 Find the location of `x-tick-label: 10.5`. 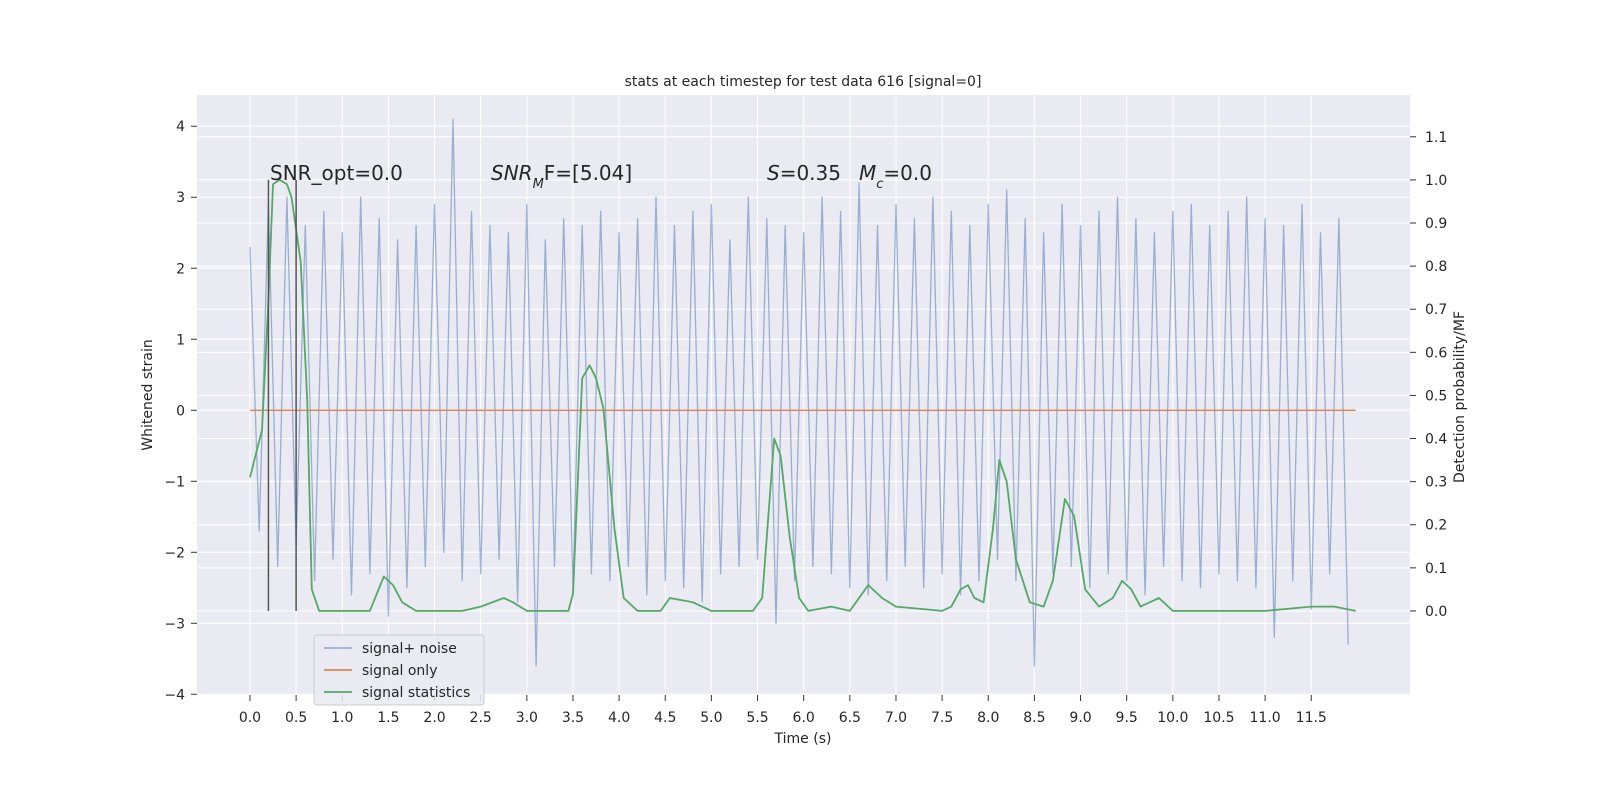

x-tick-label: 10.5 is located at coordinates (1218, 718).